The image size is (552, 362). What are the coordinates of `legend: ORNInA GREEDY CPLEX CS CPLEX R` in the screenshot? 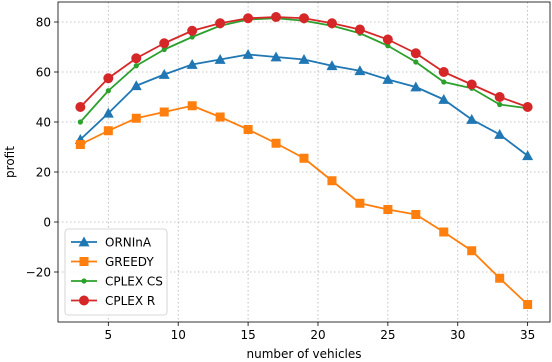 It's located at (116, 272).